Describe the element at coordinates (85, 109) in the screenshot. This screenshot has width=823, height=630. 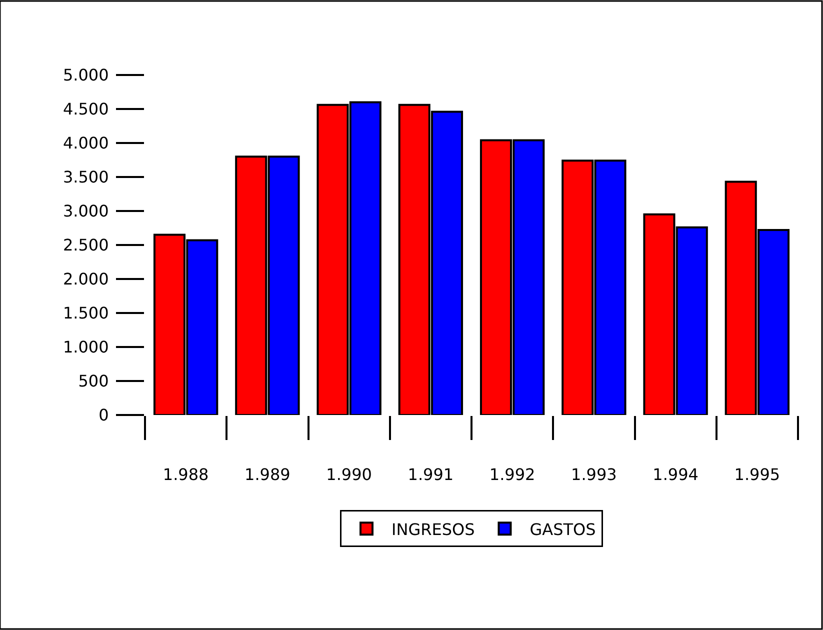
I see `y-tick-label: 4.500` at that location.